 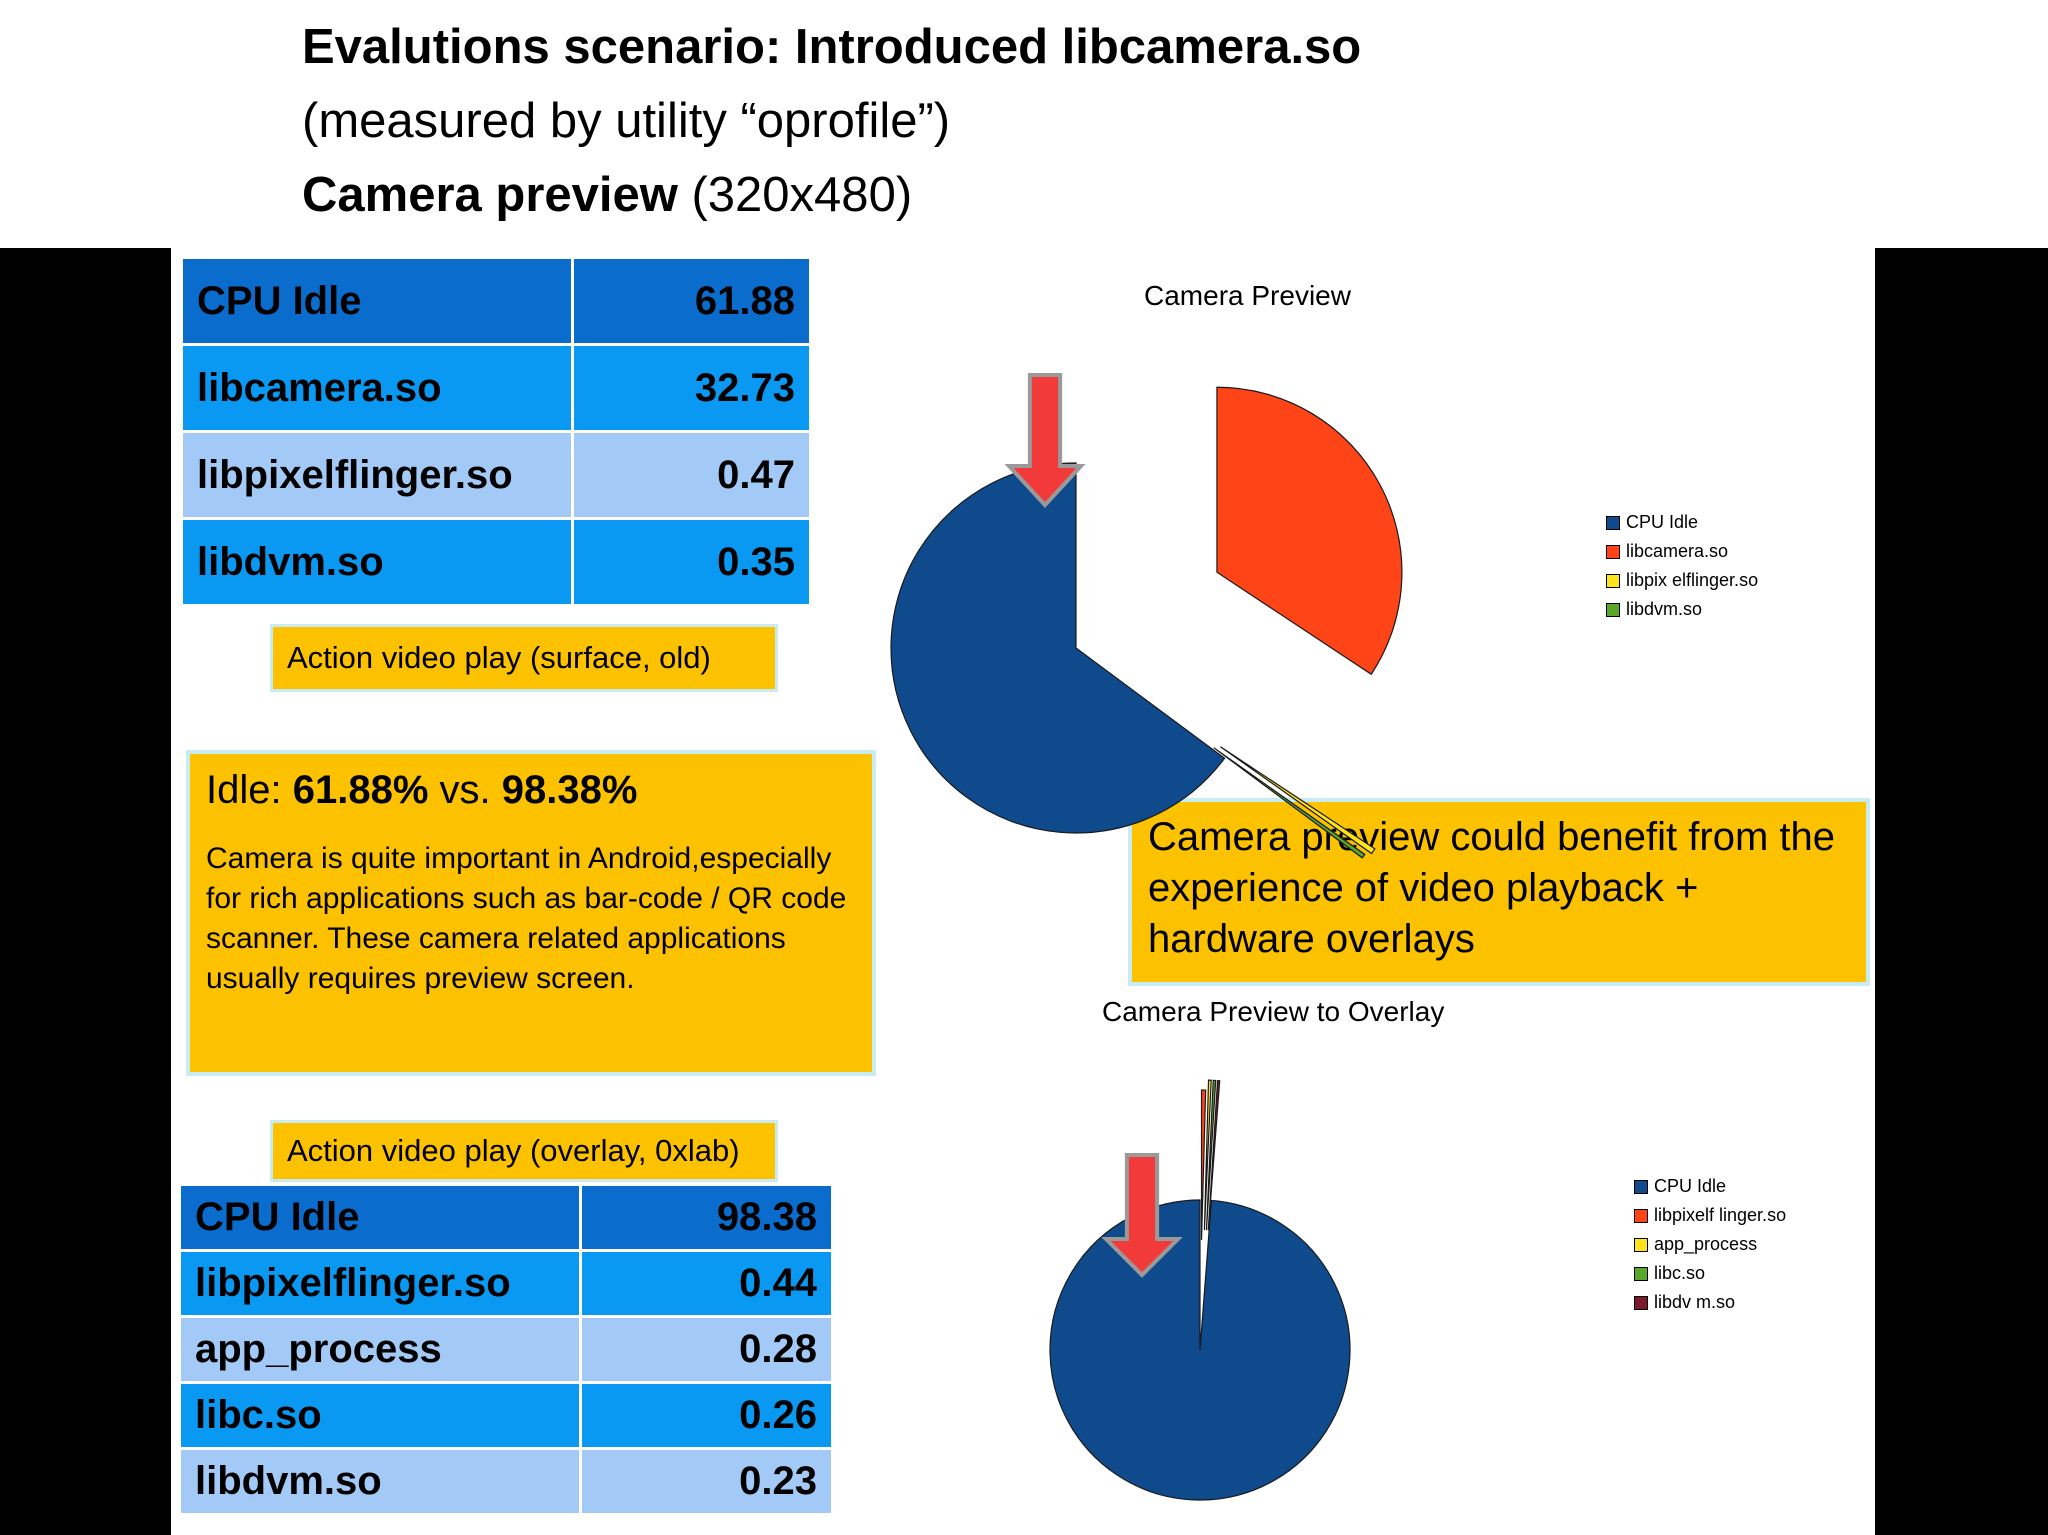 I want to click on overlay-table-process-value: 0.28, so click(x=706, y=1349).